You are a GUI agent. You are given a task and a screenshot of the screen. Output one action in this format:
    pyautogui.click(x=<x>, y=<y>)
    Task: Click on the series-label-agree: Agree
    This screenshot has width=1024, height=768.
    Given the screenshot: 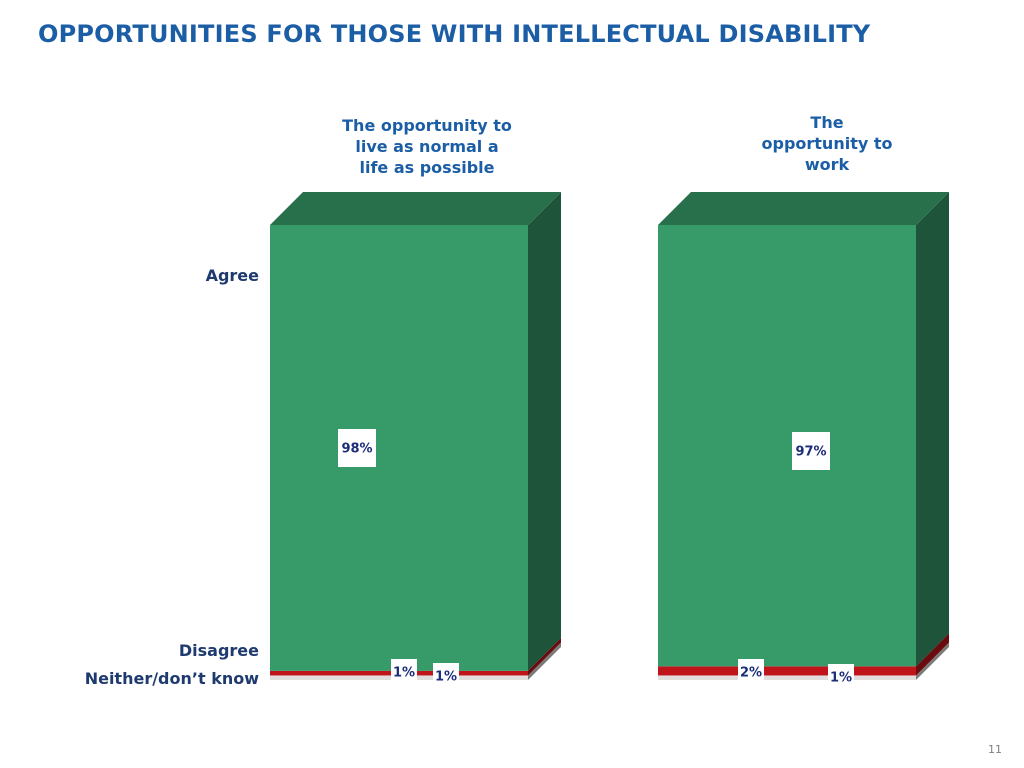 What is the action you would take?
    pyautogui.click(x=232, y=275)
    